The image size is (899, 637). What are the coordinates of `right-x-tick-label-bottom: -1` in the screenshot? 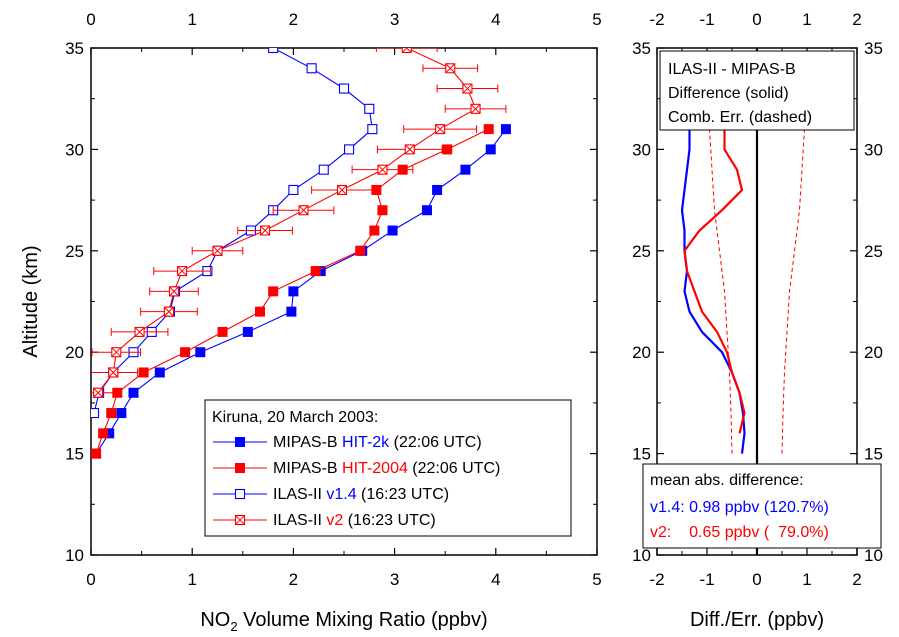 It's located at (706, 579).